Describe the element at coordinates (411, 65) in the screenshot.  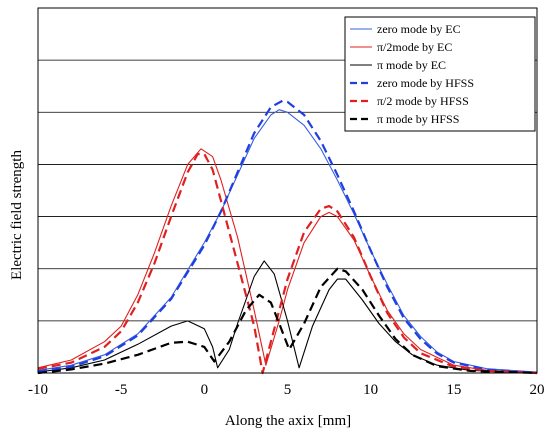
I see `legend-label: π mode by EC` at that location.